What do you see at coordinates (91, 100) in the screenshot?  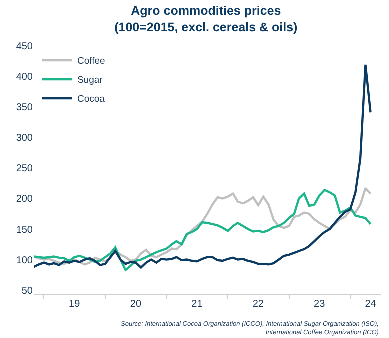 I see `legend-label: Cocoa` at bounding box center [91, 100].